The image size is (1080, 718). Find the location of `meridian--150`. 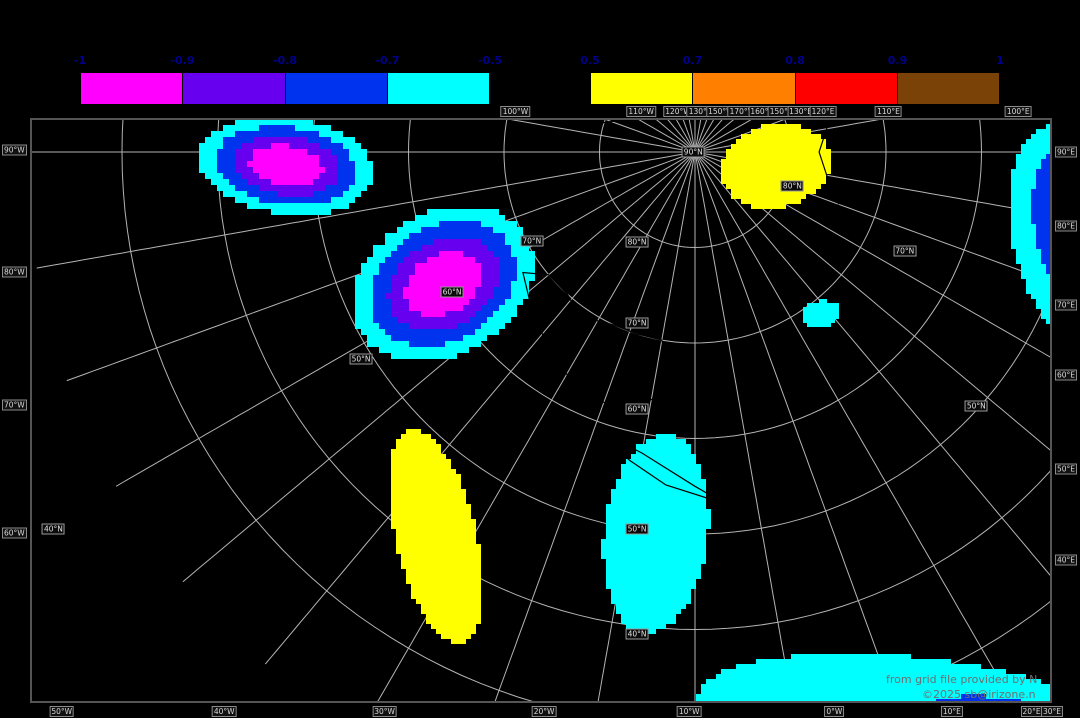

meridian--150 is located at coordinates (595, 426).